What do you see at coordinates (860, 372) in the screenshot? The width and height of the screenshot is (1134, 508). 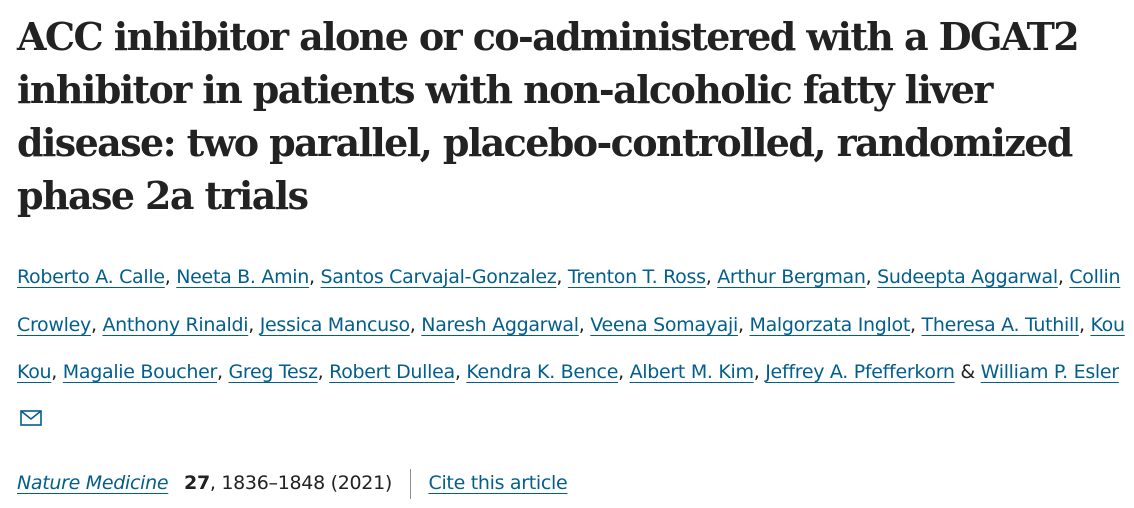 I see `author-link: Jeffrey A. Pfefferkorn` at bounding box center [860, 372].